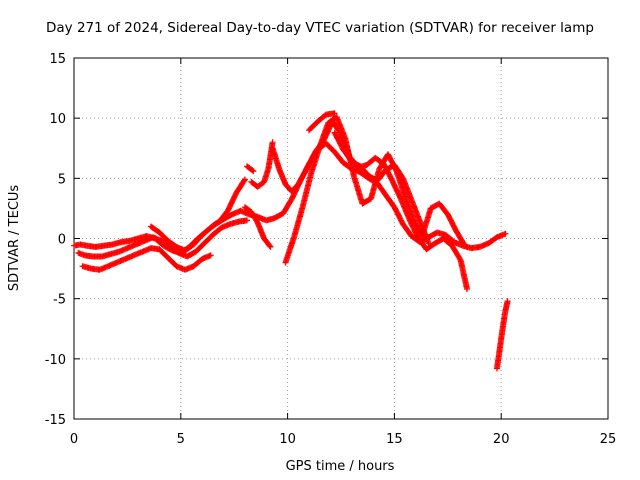 The image size is (640, 480). I want to click on x-tick-label: 10, so click(287, 439).